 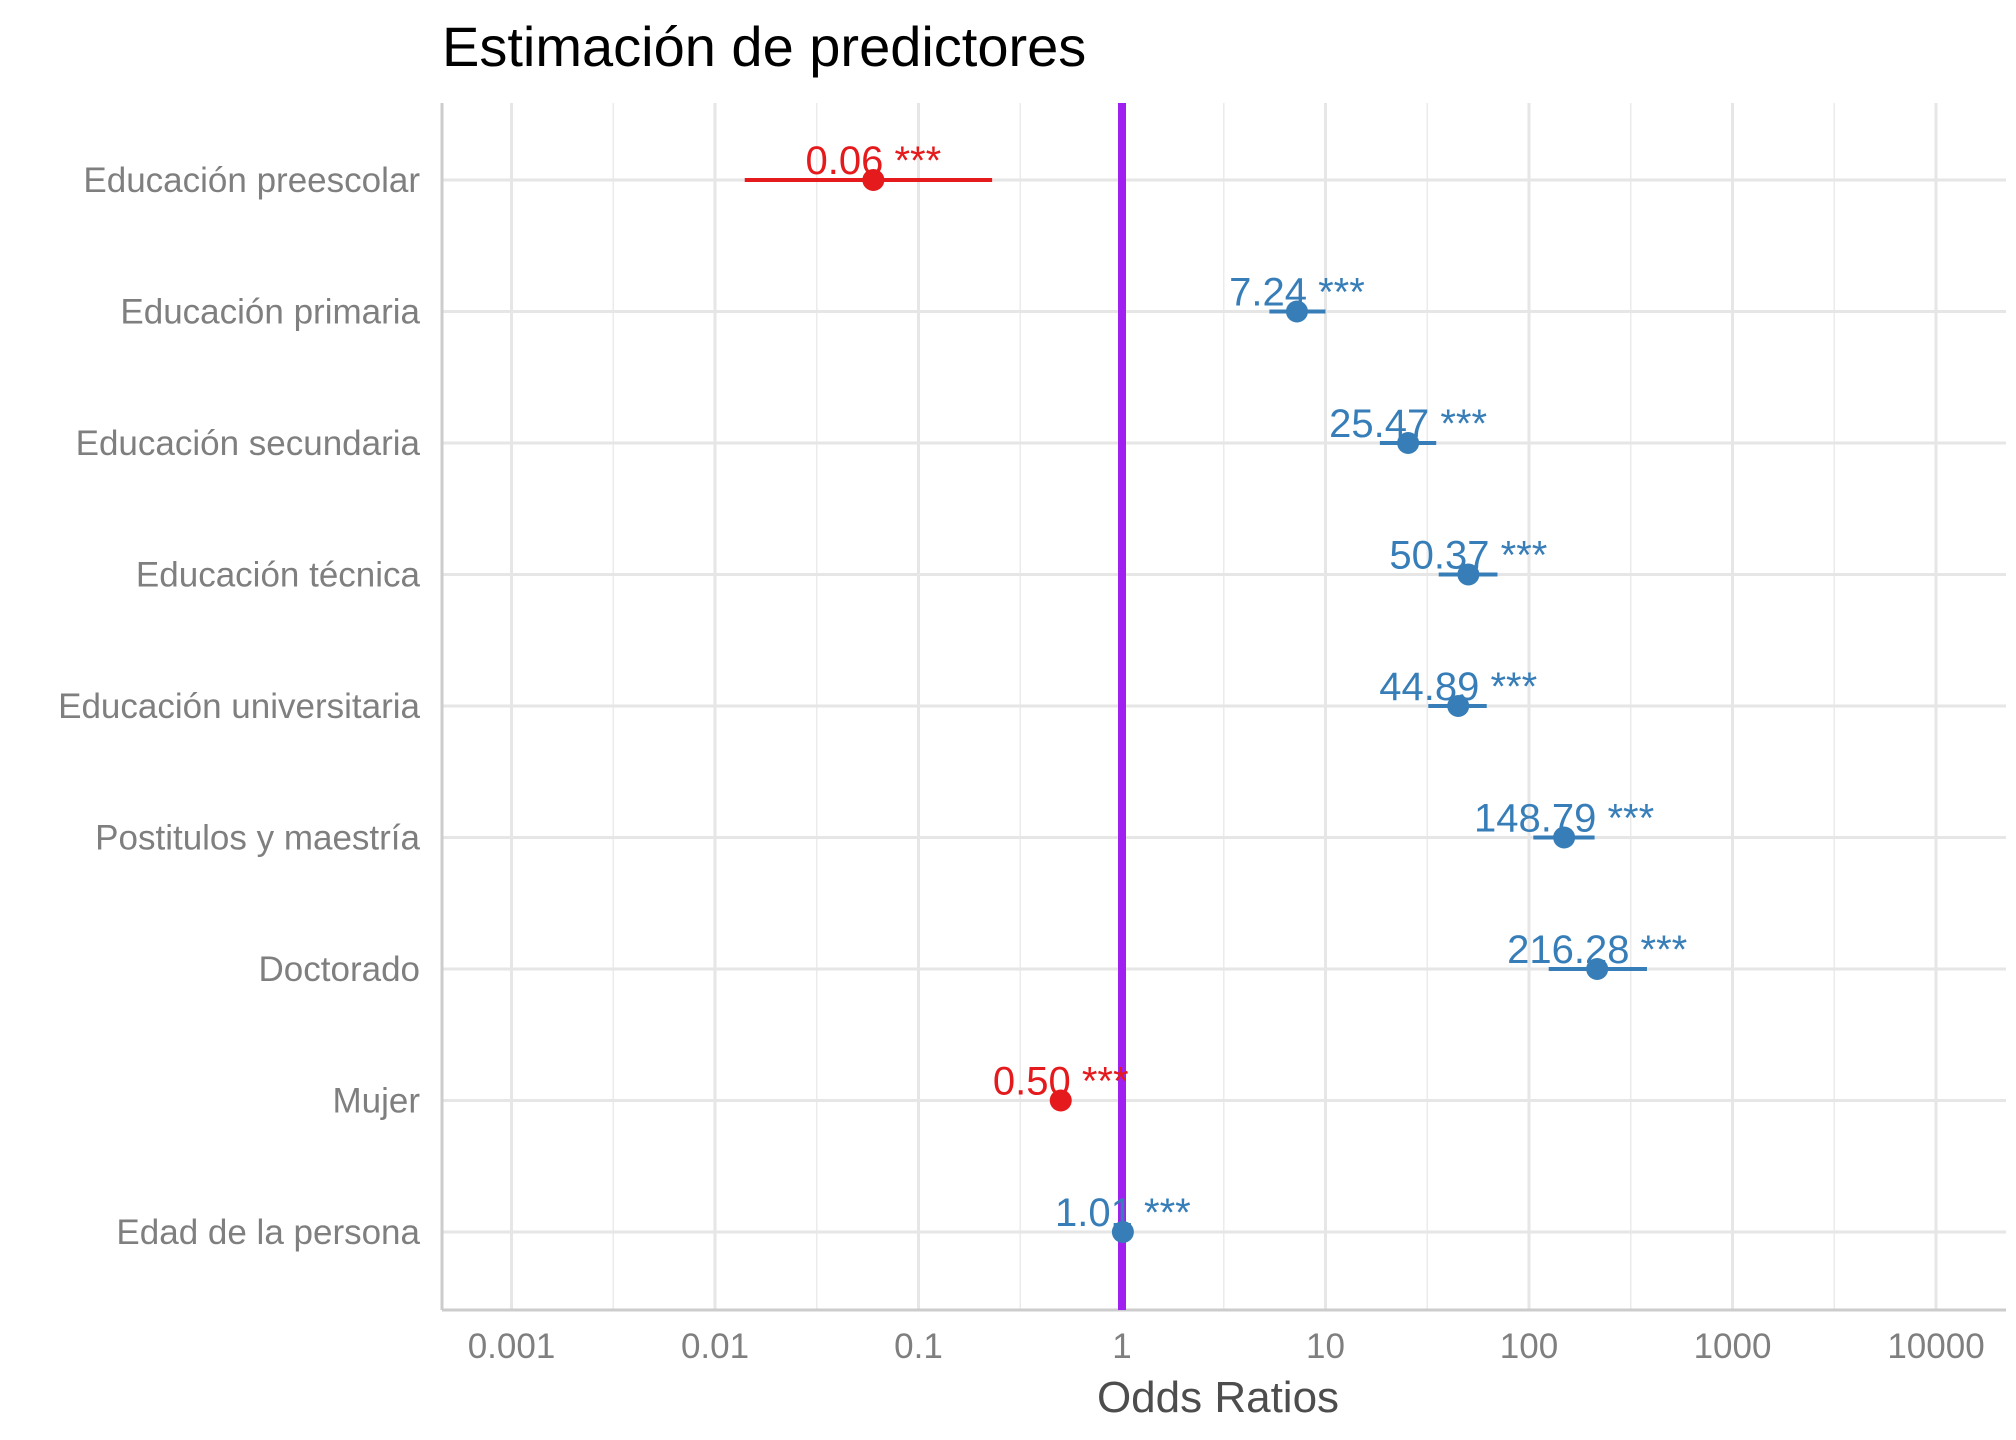 What do you see at coordinates (1325, 1346) in the screenshot?
I see `x-tick-label: 10` at bounding box center [1325, 1346].